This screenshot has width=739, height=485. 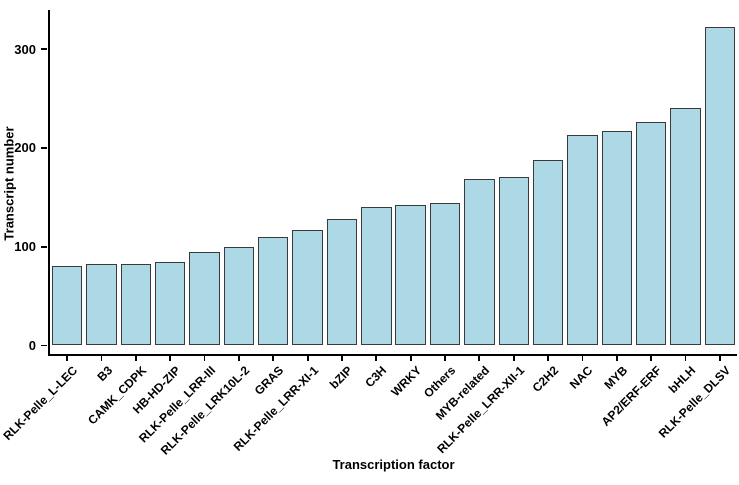 I want to click on y-tick-label: 200, so click(x=25, y=148).